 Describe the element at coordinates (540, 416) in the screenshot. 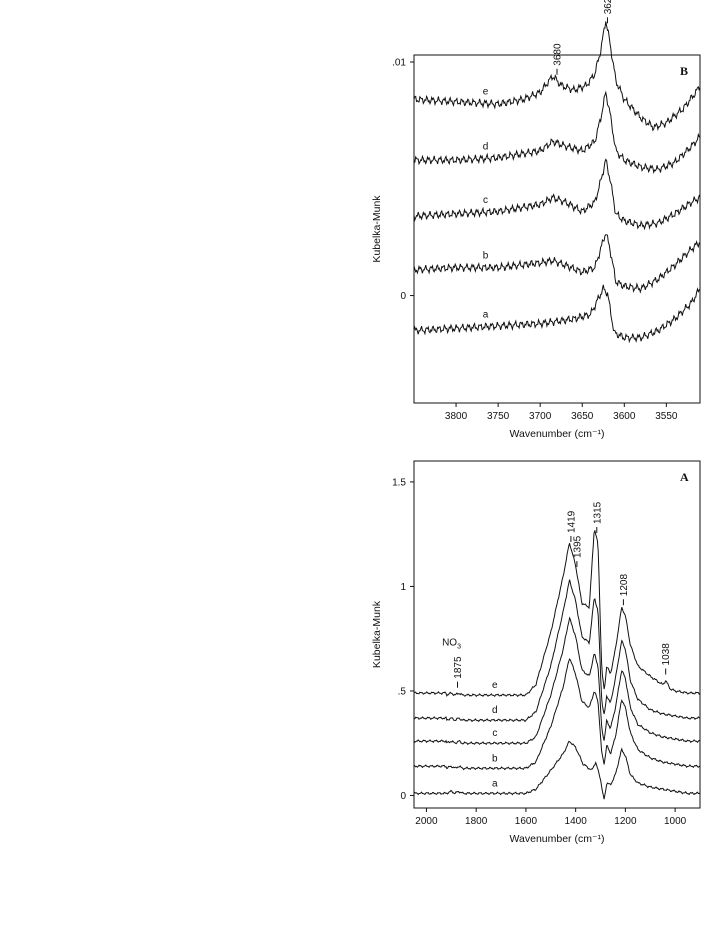

I see `x-tick-label: 3700` at that location.